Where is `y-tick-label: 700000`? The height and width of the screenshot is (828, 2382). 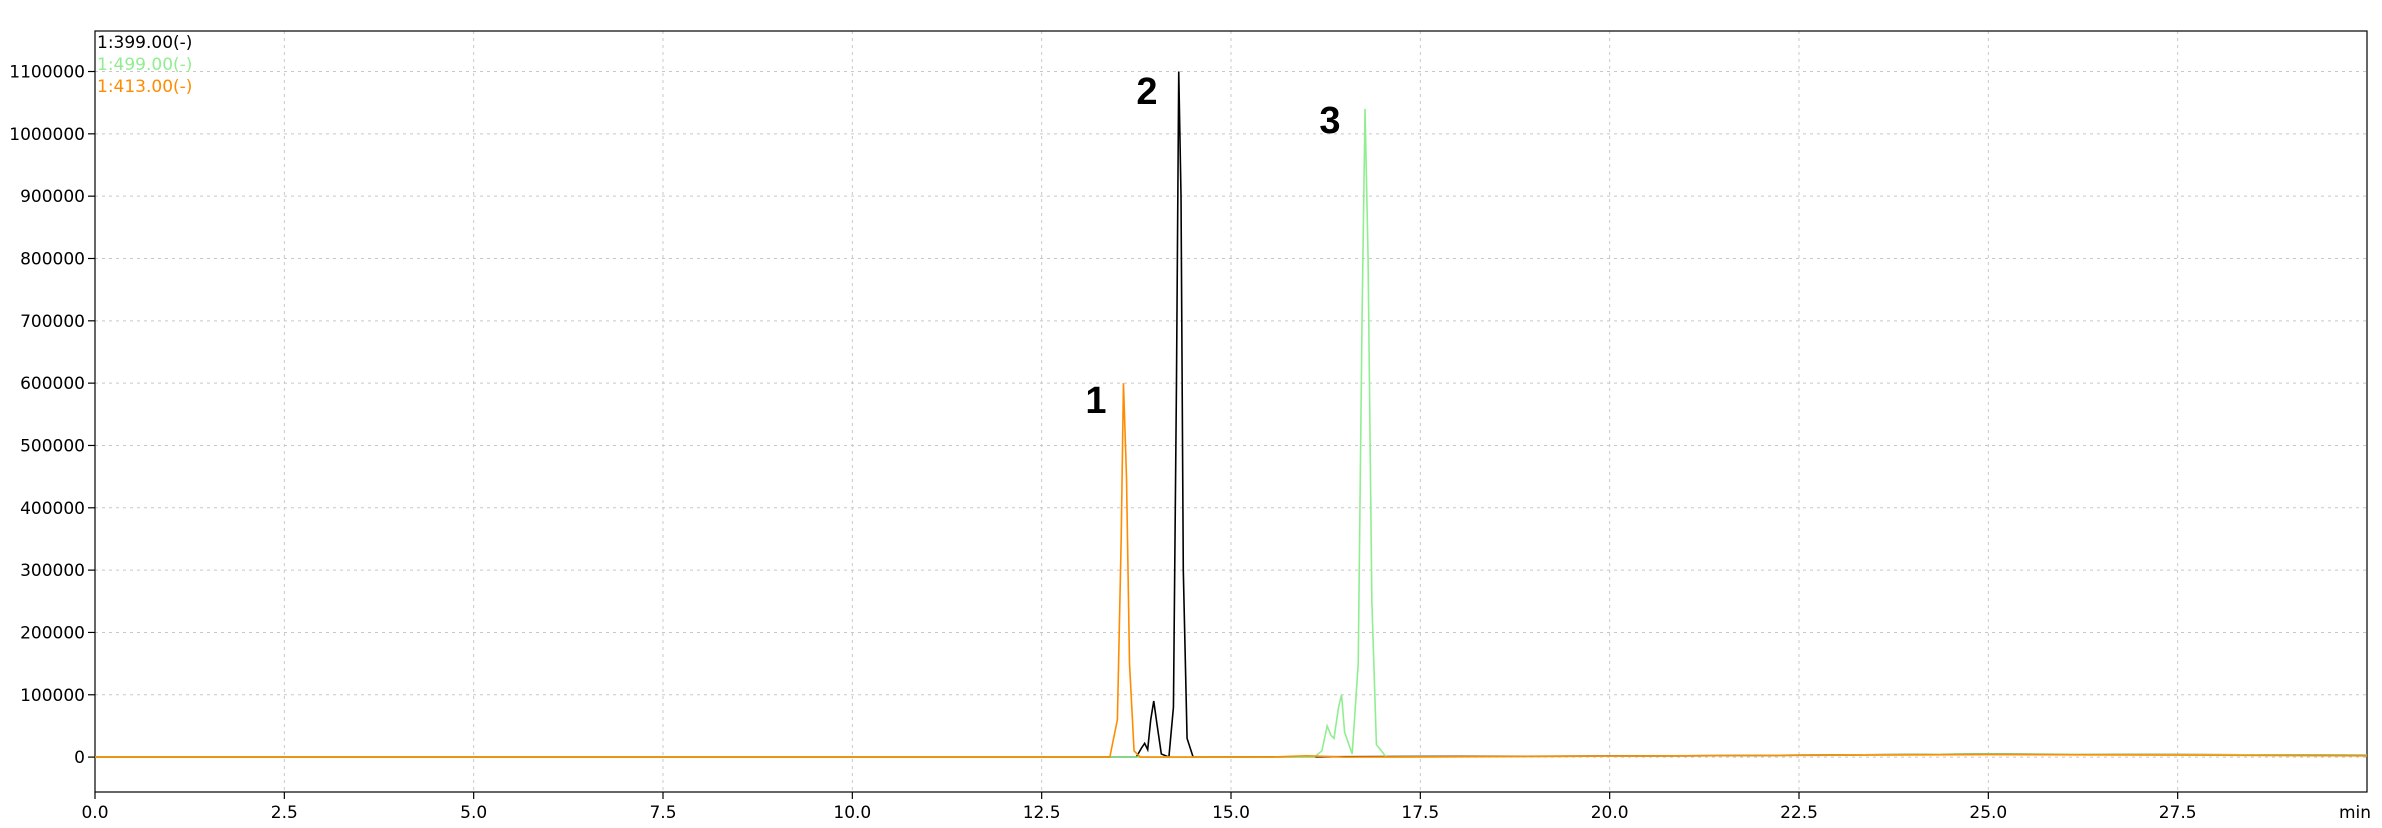 y-tick-label: 700000 is located at coordinates (52, 322).